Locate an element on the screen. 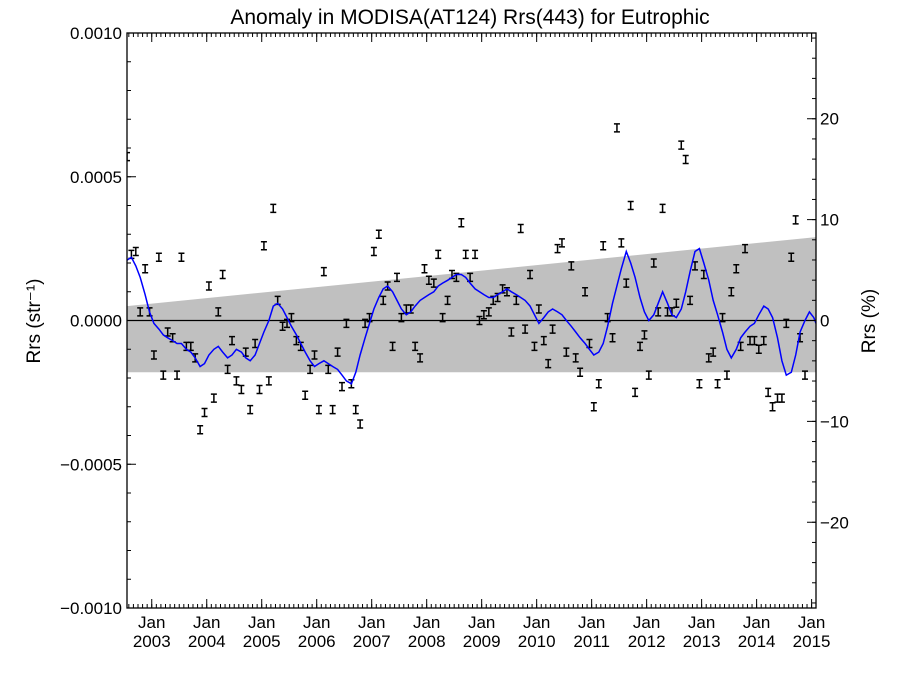  x-tick-label-year: 2004 is located at coordinates (207, 641).